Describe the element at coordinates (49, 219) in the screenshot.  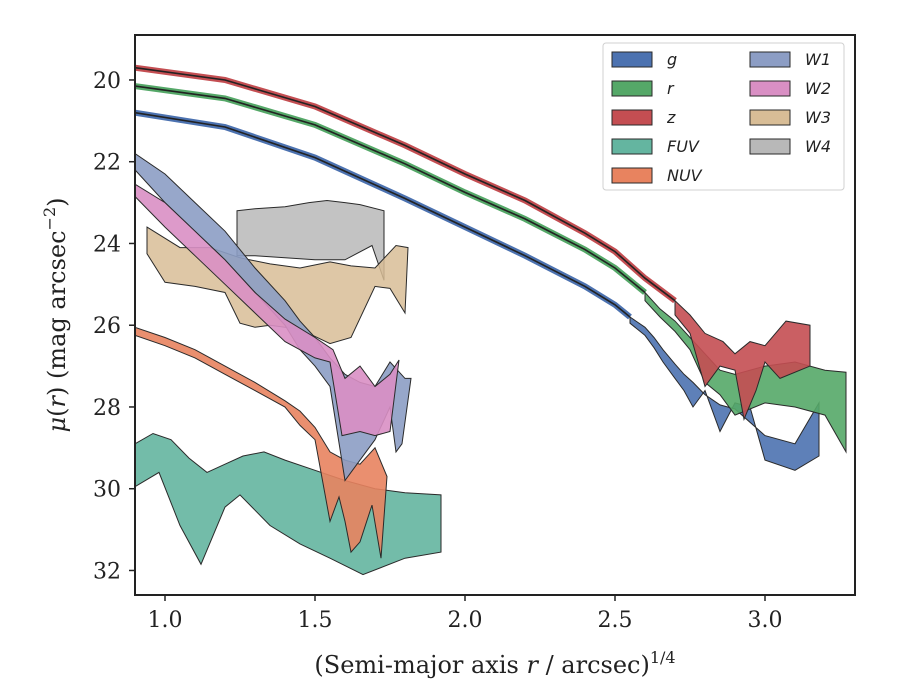
I see `y-axis-label-superscript: −2` at that location.